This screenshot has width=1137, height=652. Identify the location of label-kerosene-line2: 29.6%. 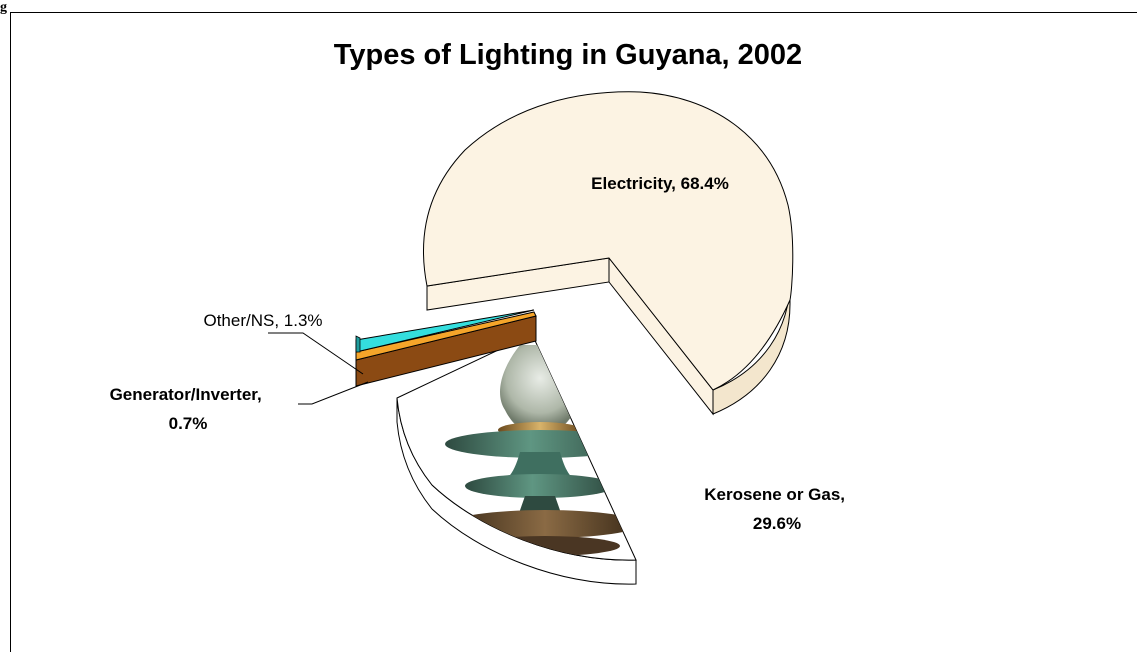
(777, 523).